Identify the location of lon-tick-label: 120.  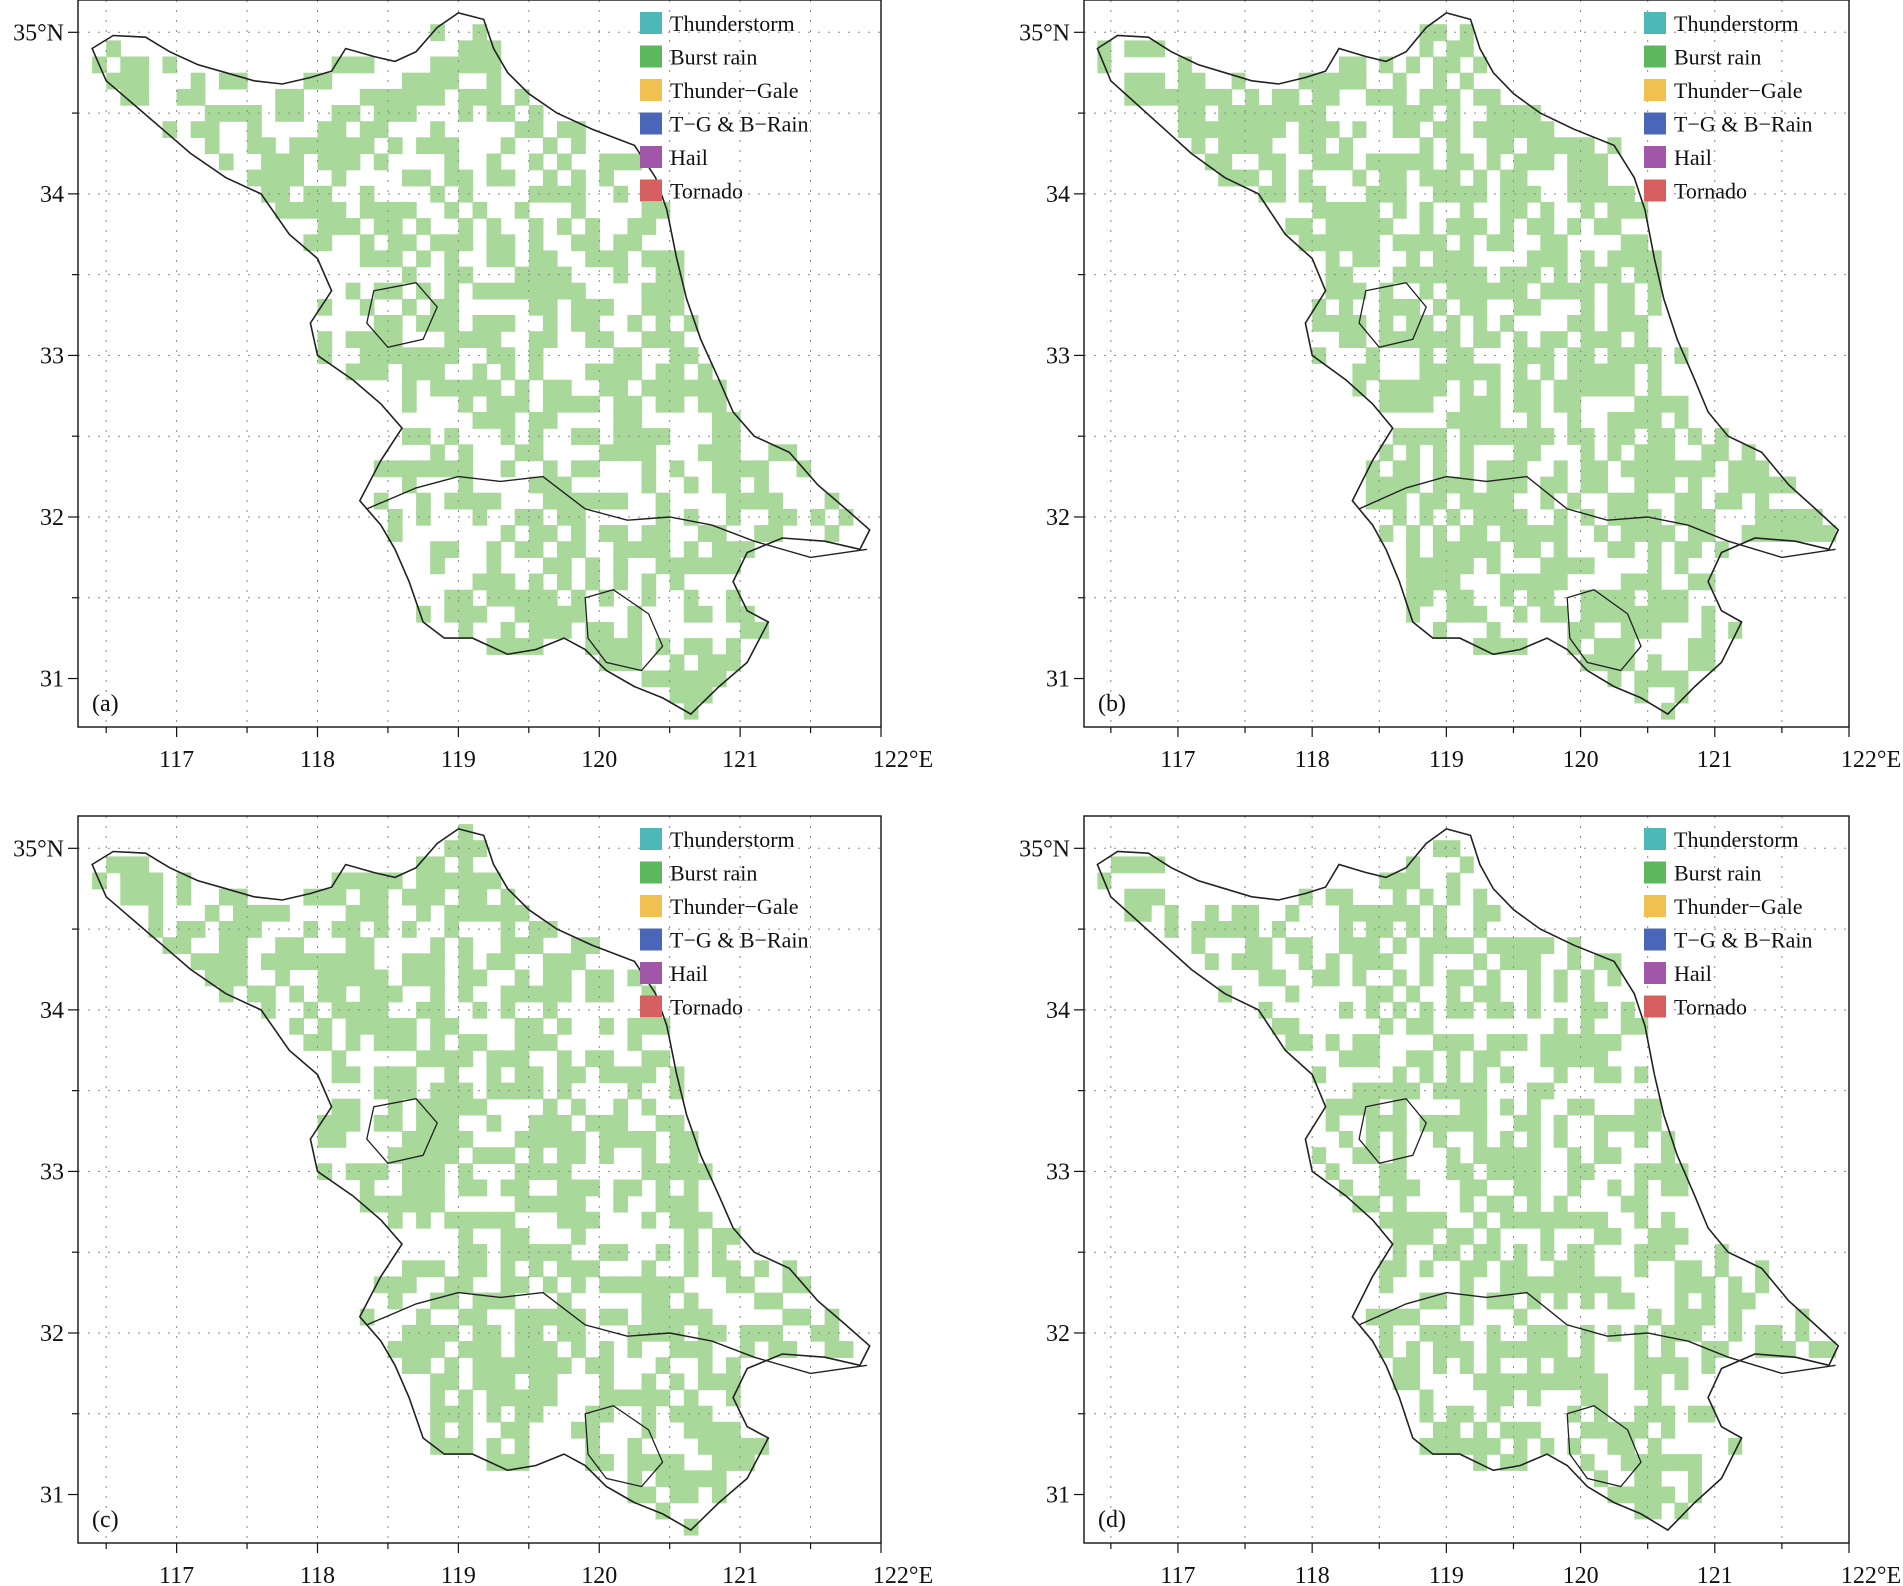
(1581, 1574).